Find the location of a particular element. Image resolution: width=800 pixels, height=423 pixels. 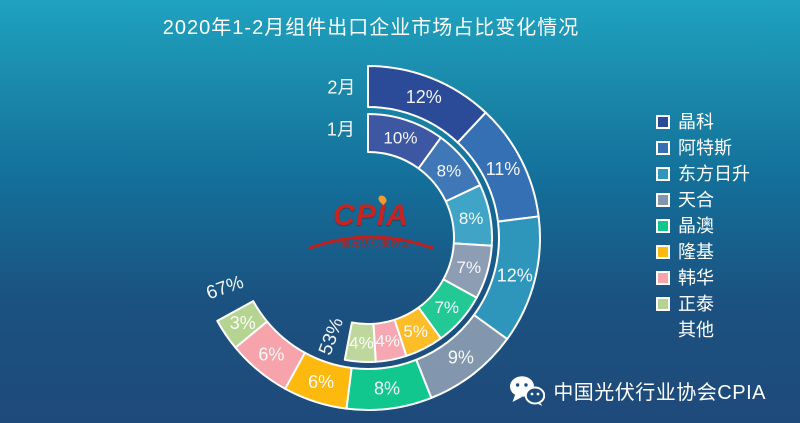

legend: 晶科 阿特斯 东方日升 天合 晶澳 隆基 韩华 is located at coordinates (703, 225).